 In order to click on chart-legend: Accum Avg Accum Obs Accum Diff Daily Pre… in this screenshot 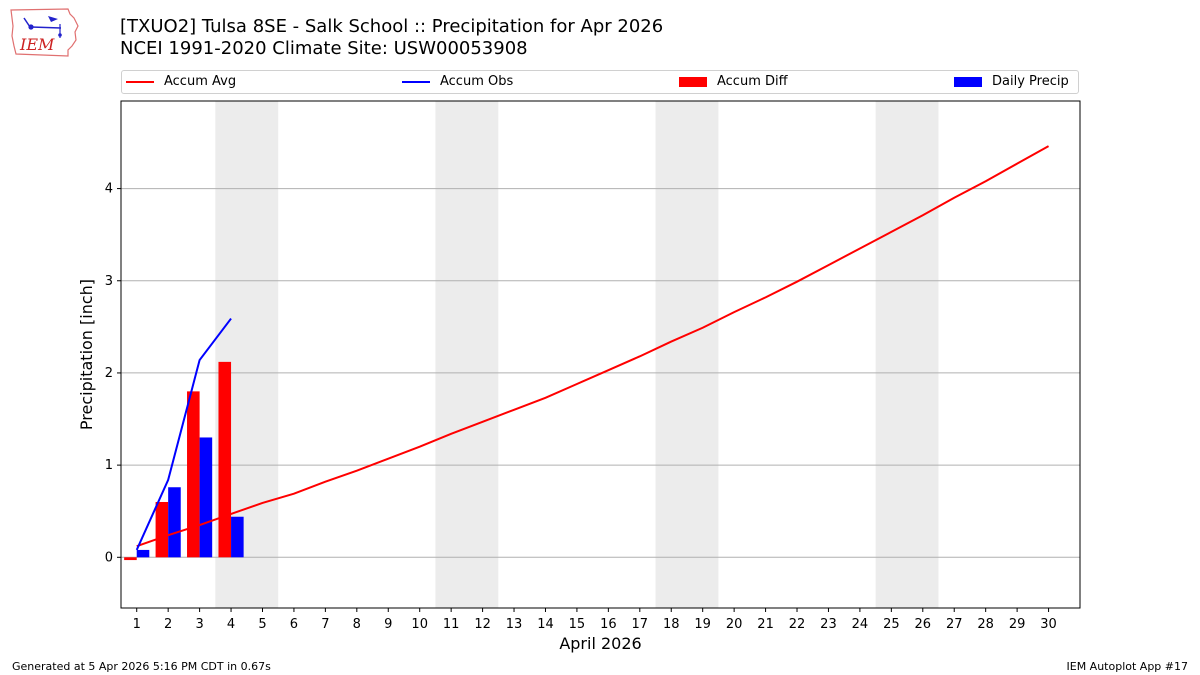, I will do `click(600, 82)`.